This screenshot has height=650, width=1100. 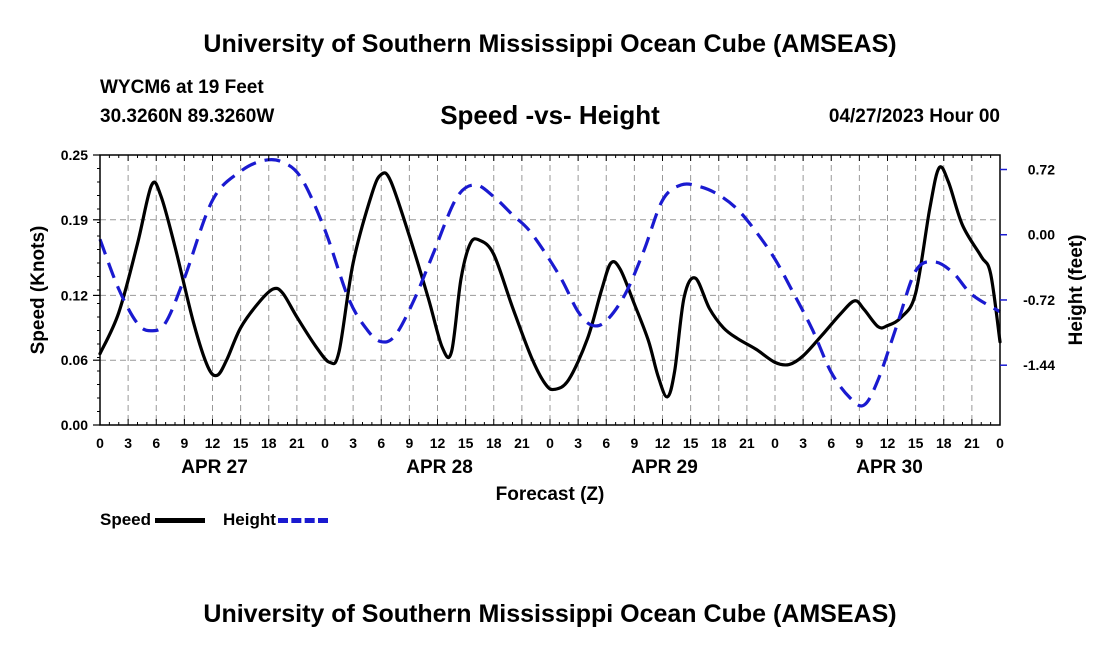 I want to click on legend-height-label: Height, so click(x=249, y=519).